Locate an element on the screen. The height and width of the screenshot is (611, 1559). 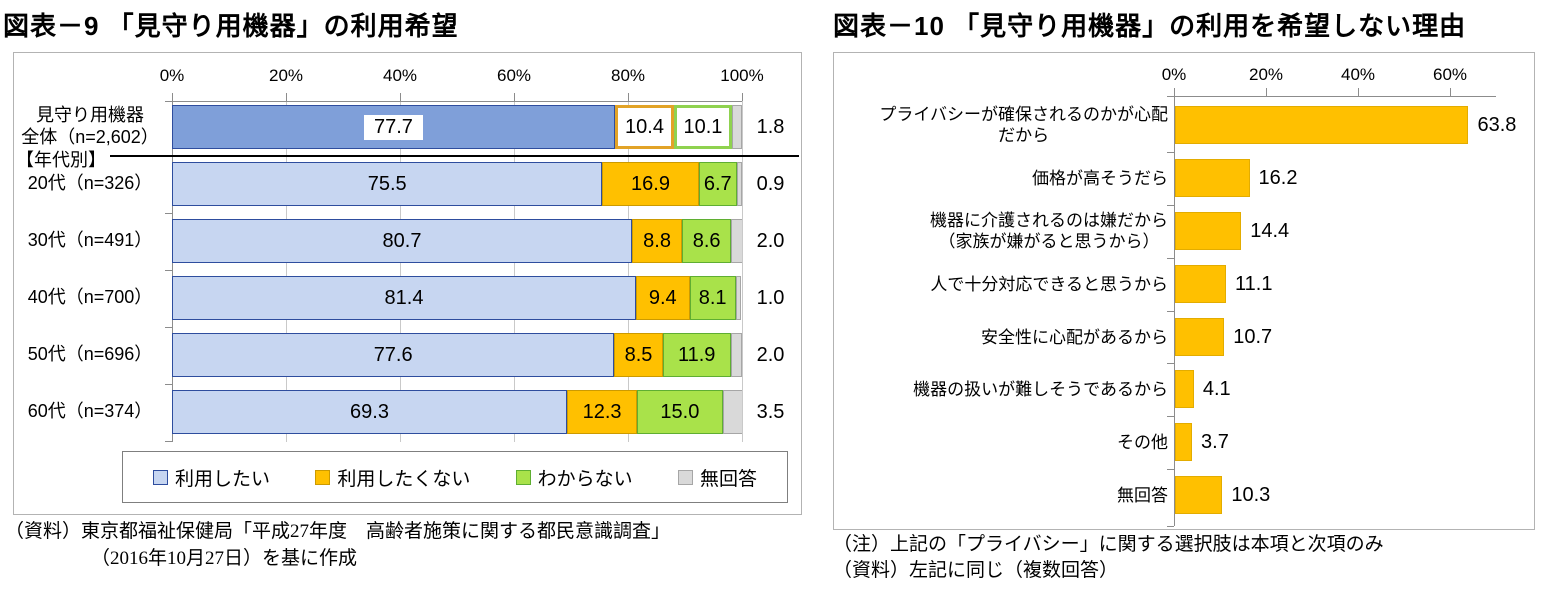
fig10-category-label-line: （家族が嫌がると思うから） is located at coordinates (1049, 241).